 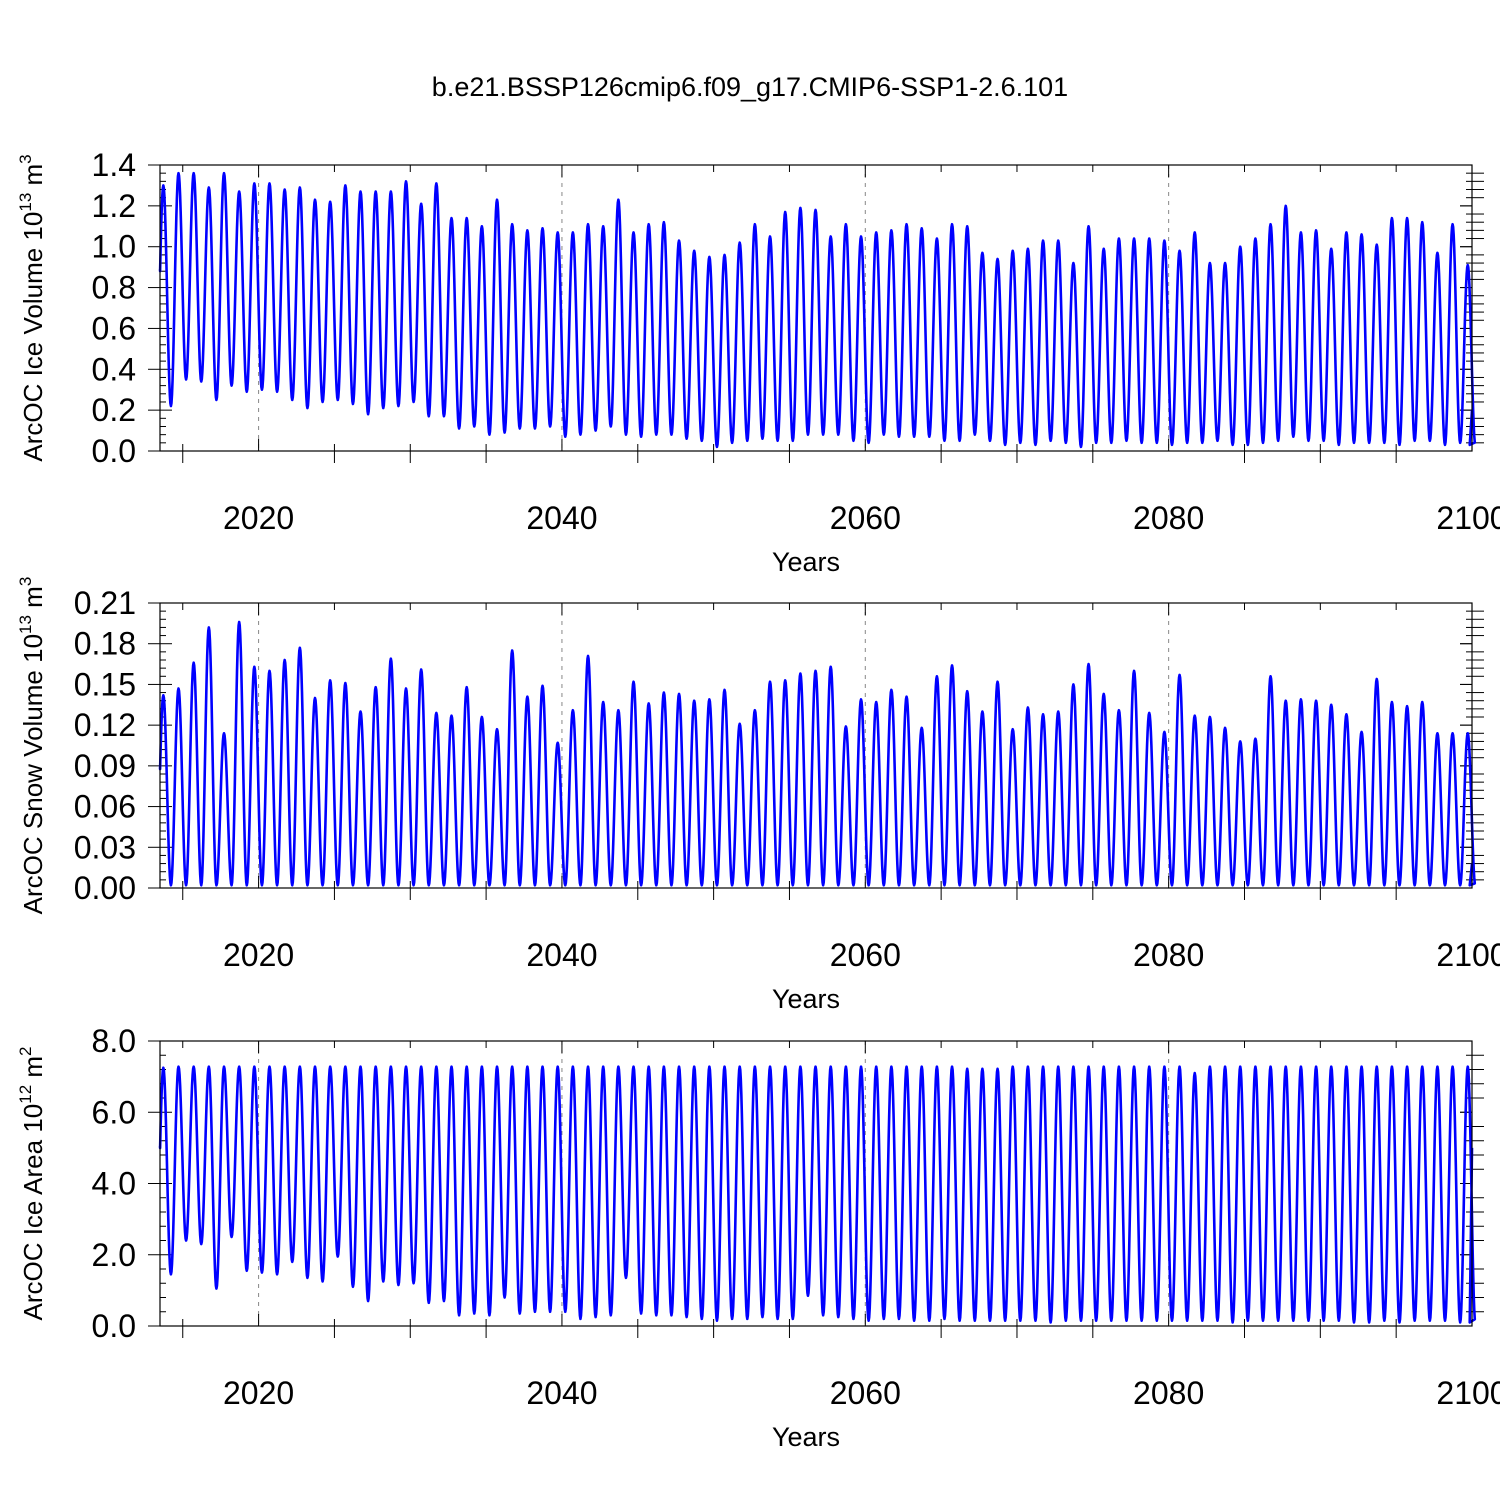 What do you see at coordinates (105, 725) in the screenshot?
I see `y-tick-label: 0.12` at bounding box center [105, 725].